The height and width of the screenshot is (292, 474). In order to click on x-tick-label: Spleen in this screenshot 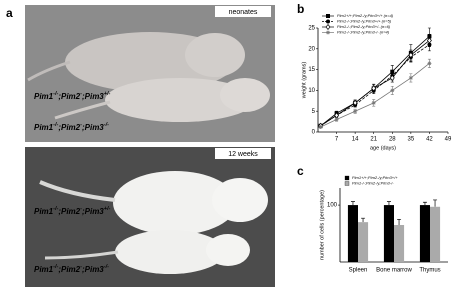, I will do `click(358, 271)`.